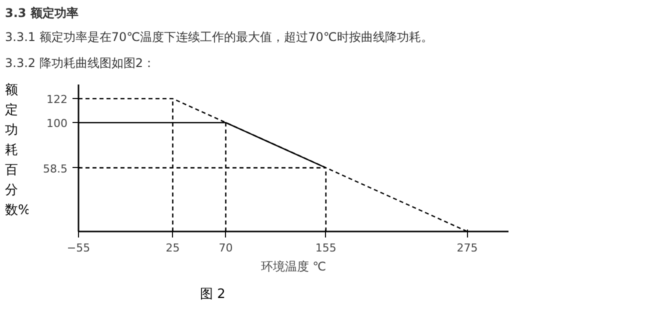 Image resolution: width=658 pixels, height=313 pixels. Describe the element at coordinates (219, 37) in the screenshot. I see `text: 3.3.1 额定功率是在70℃温度下连续工作的最大值，超过70℃时按曲线降功耗。` at that location.